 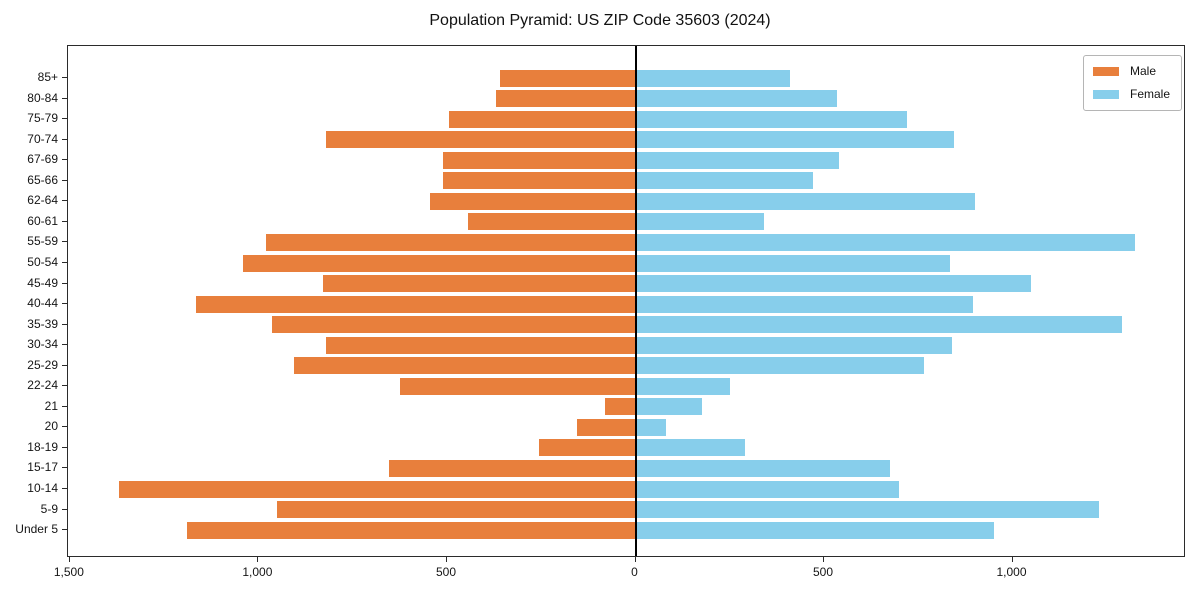 What do you see at coordinates (42, 364) in the screenshot?
I see `y-axis-label-25-29: 25-29` at bounding box center [42, 364].